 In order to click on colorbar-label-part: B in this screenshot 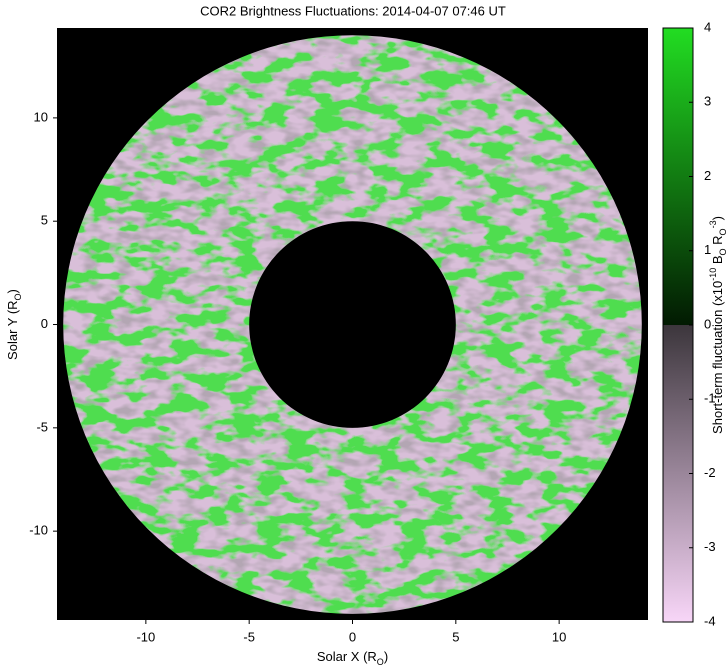, I will do `click(717, 261)`.